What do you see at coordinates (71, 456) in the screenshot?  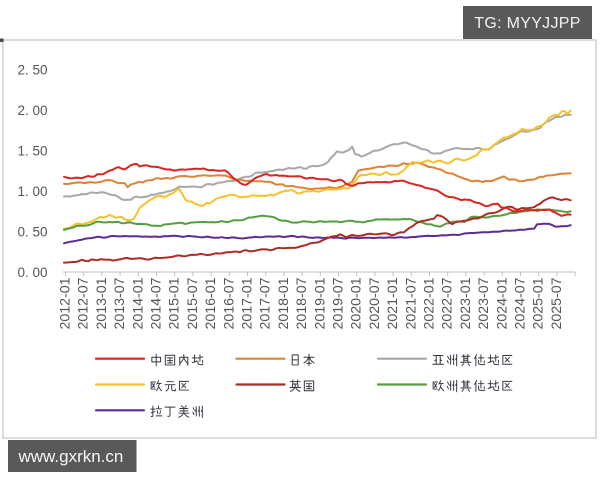 I see `svg-text: www.gxrkn.cn` at bounding box center [71, 456].